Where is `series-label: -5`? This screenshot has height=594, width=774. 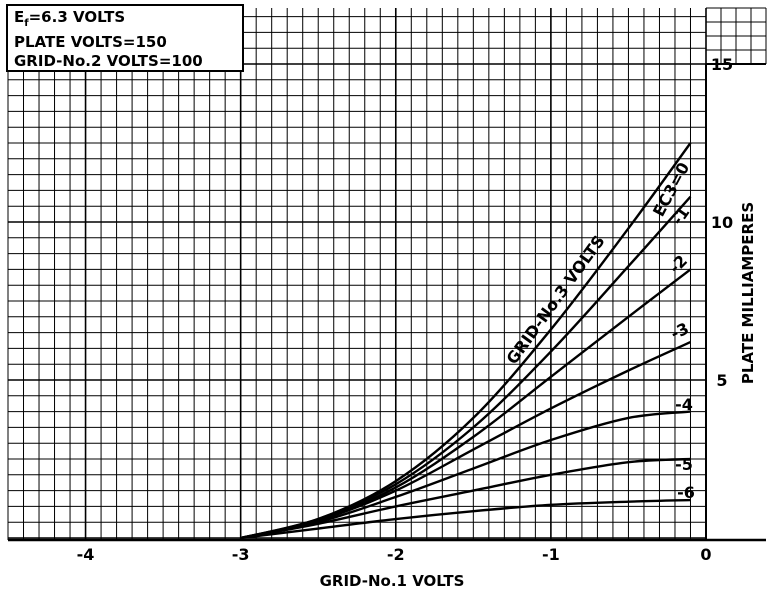
series-label: -5 is located at coordinates (684, 464).